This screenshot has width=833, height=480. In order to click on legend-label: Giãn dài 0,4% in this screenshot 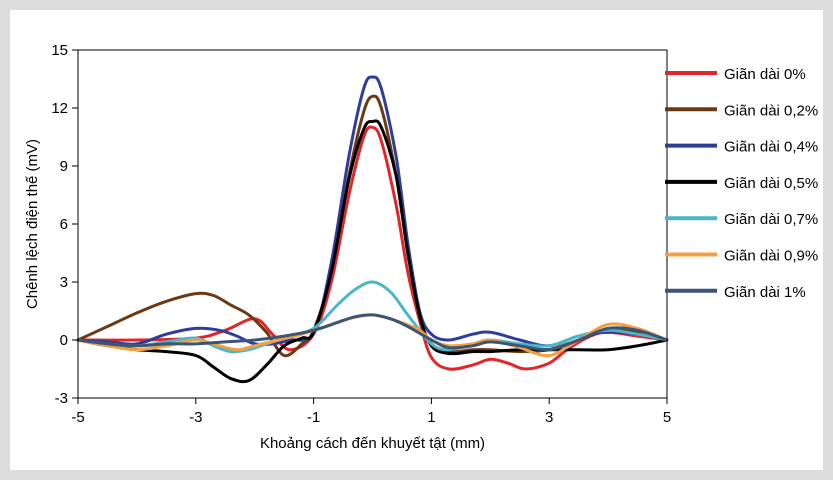, I will do `click(771, 147)`.